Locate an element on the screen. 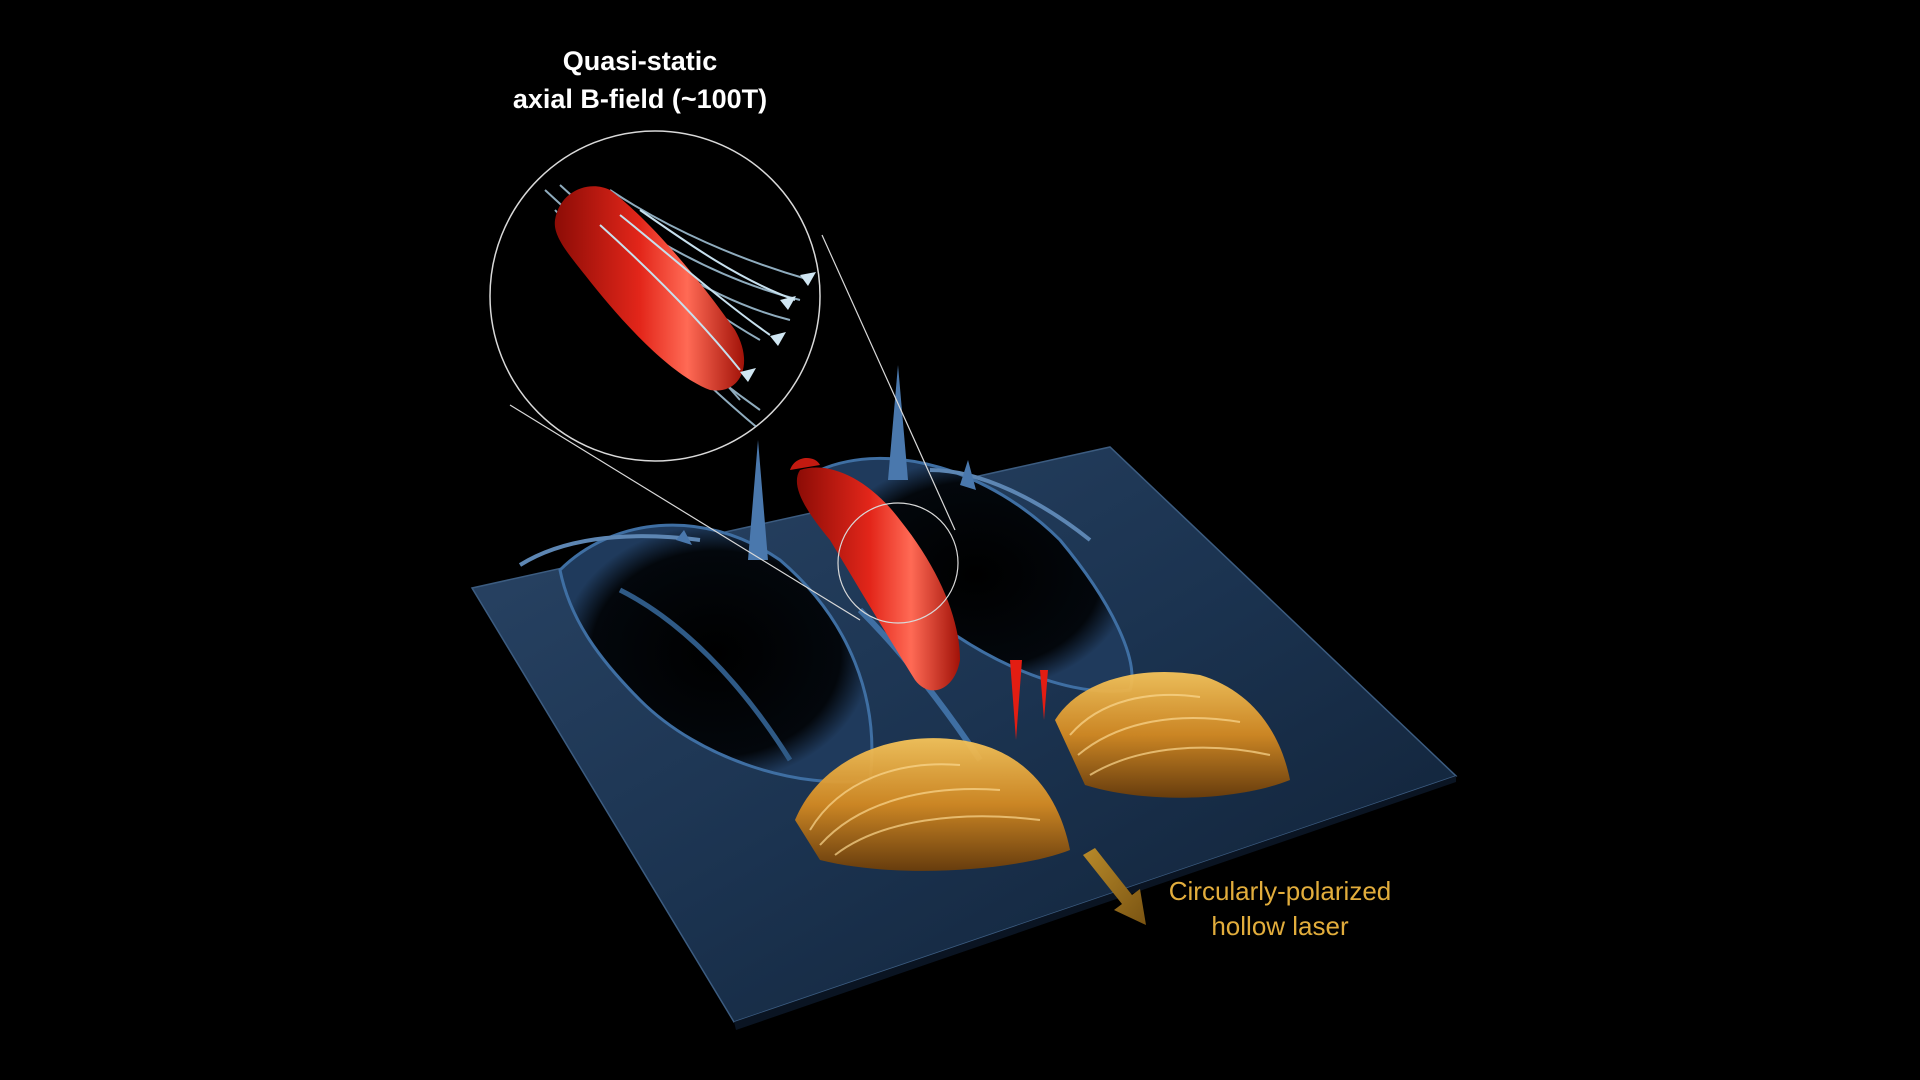  zoom-leader-lines is located at coordinates (734, 429).